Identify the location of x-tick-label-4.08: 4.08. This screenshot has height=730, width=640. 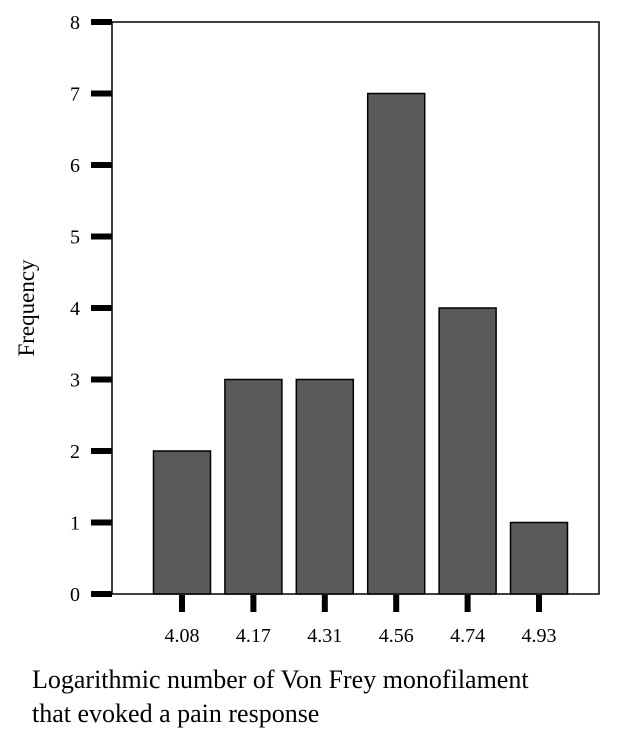
(182, 636).